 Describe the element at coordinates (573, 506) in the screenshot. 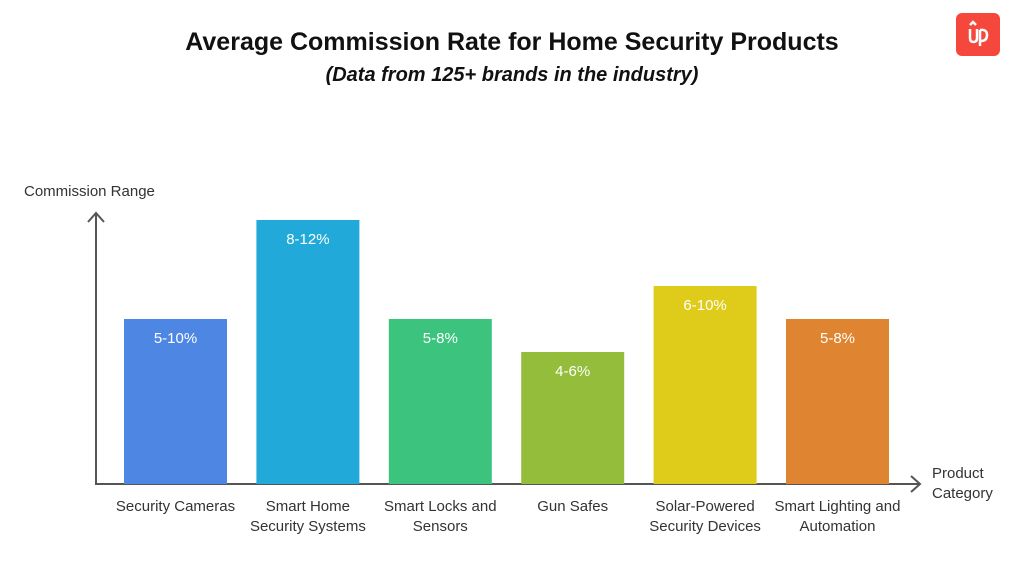

I see `x-tick-label: Gun Safes` at that location.